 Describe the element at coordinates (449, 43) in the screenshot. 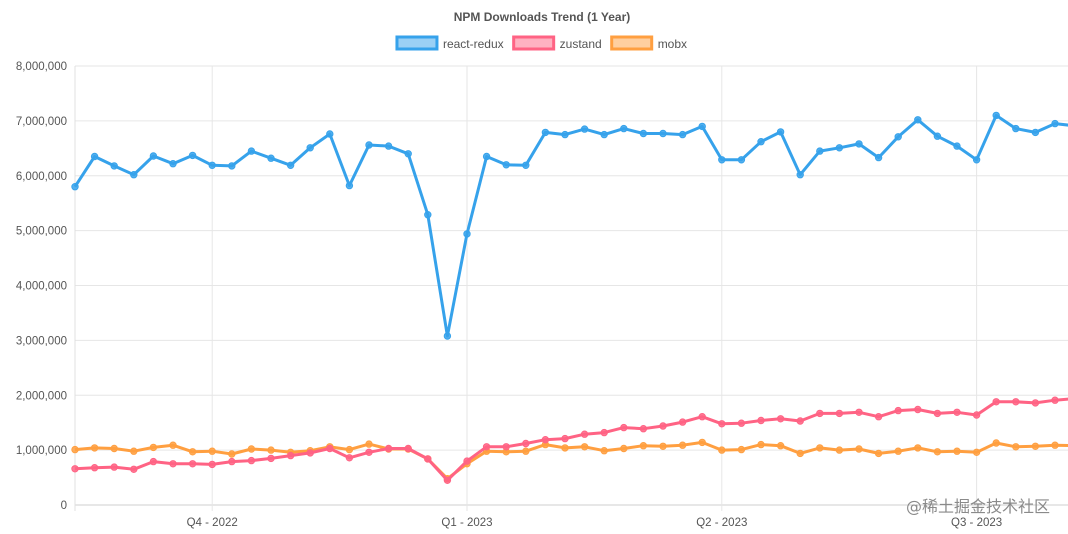

I see `legend-item-react-redux: react-redux` at that location.